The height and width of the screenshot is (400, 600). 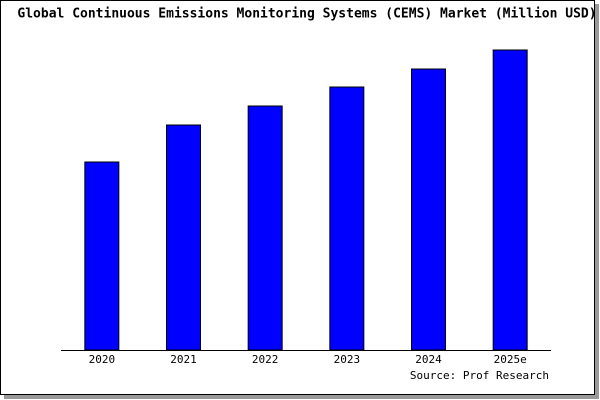 What do you see at coordinates (428, 359) in the screenshot?
I see `x-tick-label: 2024` at bounding box center [428, 359].